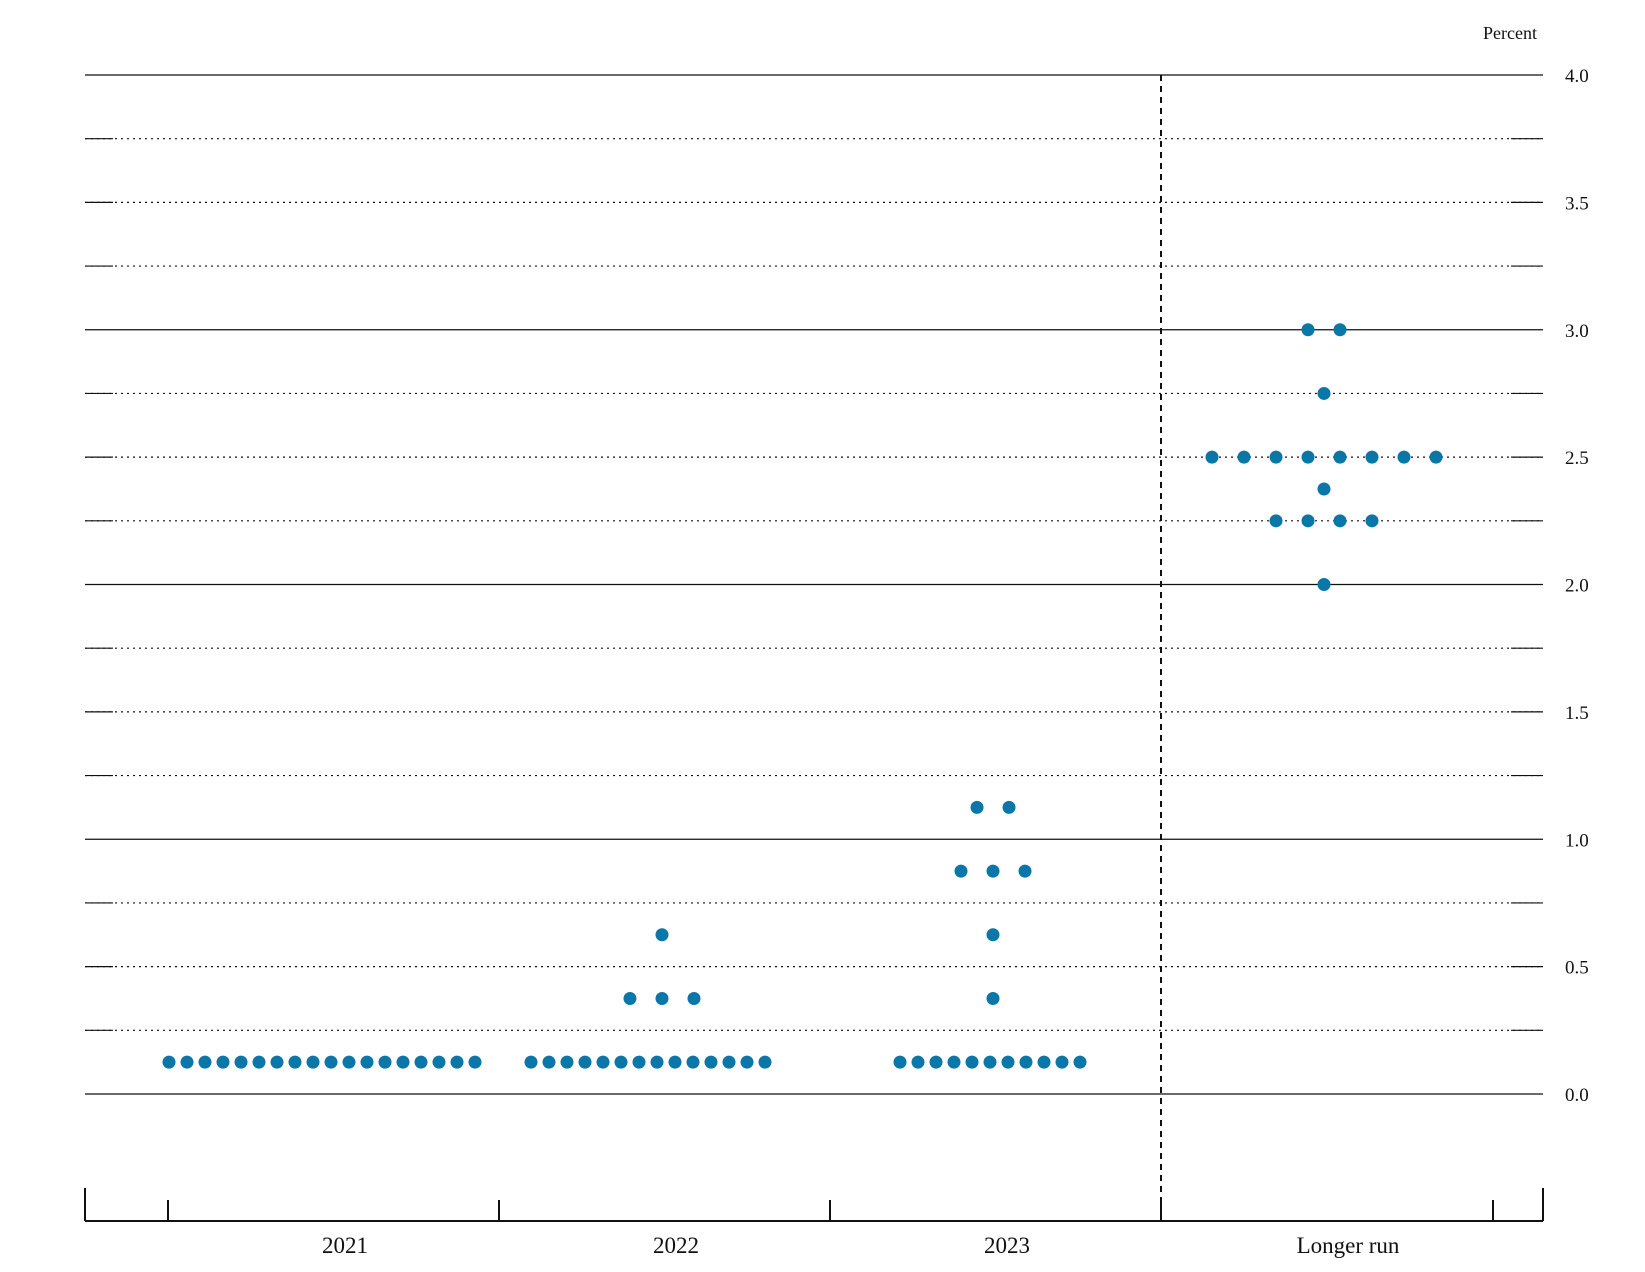 This screenshot has height=1272, width=1645. What do you see at coordinates (1577, 458) in the screenshot?
I see `y-tick-label: 2.5` at bounding box center [1577, 458].